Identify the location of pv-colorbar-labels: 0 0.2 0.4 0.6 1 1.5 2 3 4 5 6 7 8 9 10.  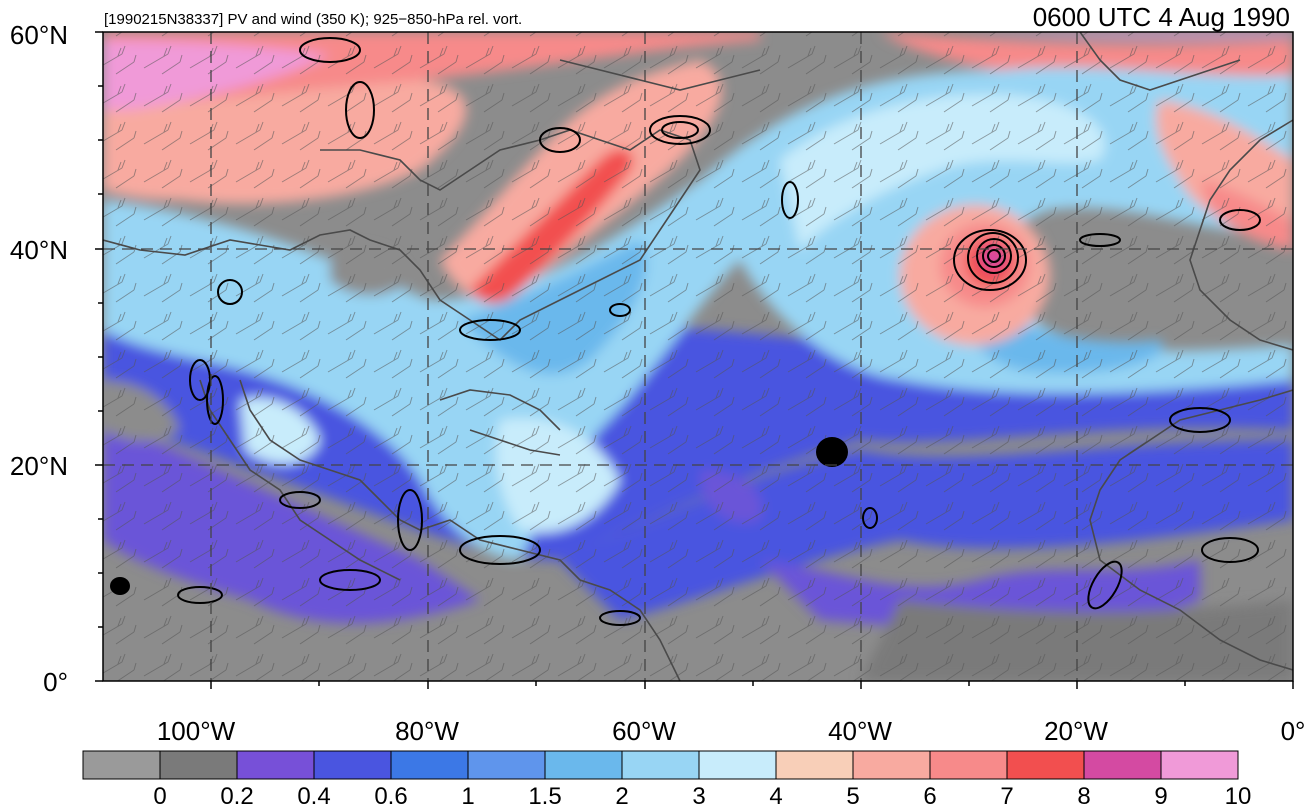
(702, 796).